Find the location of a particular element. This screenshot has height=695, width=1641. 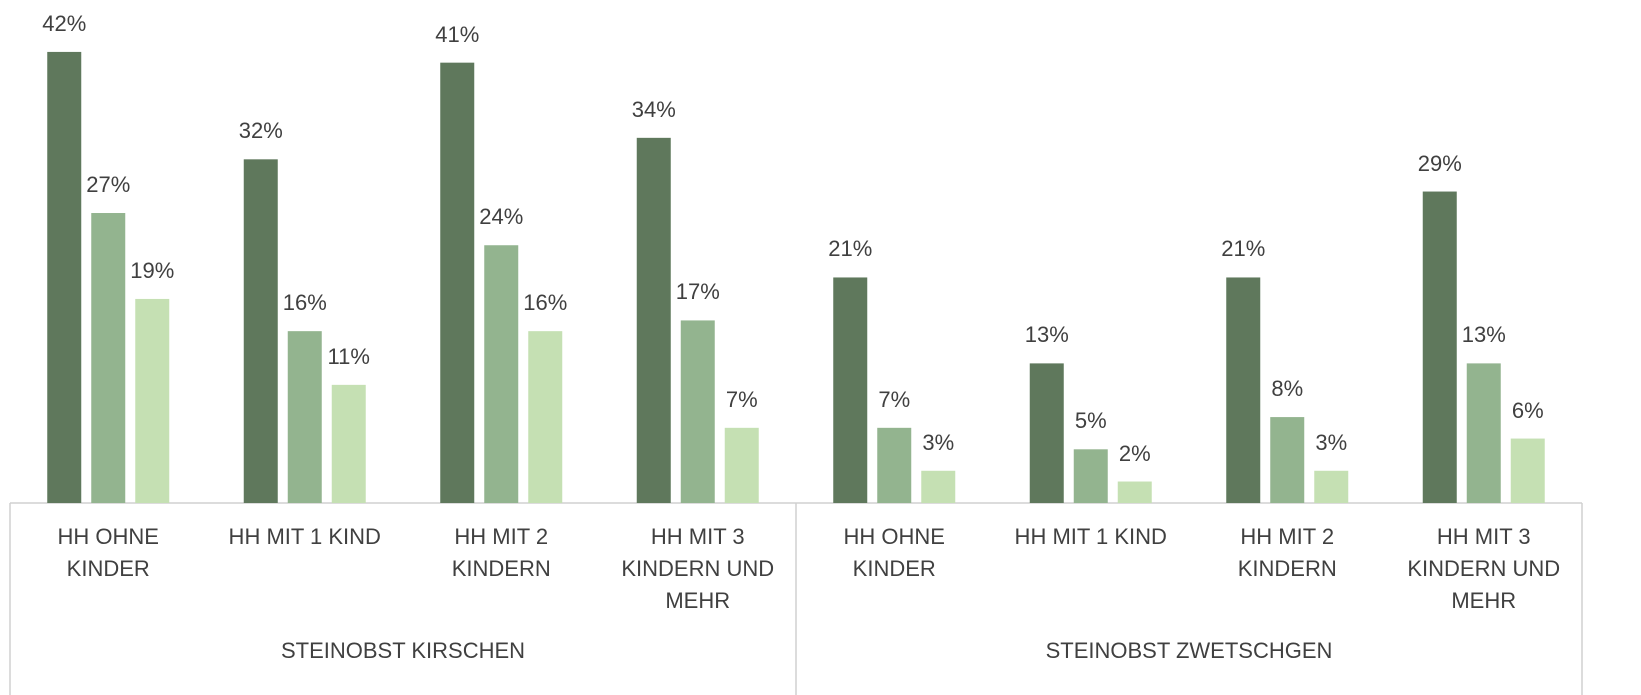

data-label: 32% is located at coordinates (260, 131).